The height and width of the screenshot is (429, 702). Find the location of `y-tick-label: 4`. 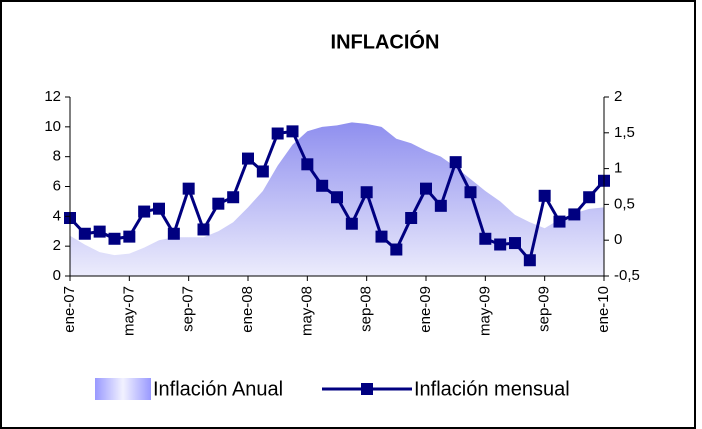

y-tick-label: 4 is located at coordinates (57, 215).